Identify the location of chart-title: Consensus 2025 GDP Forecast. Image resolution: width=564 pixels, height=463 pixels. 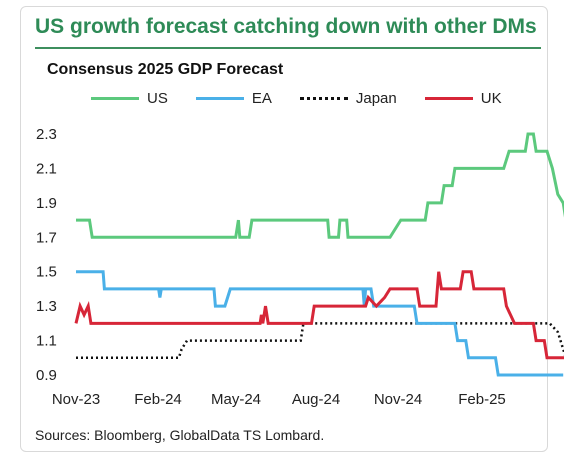
(165, 69).